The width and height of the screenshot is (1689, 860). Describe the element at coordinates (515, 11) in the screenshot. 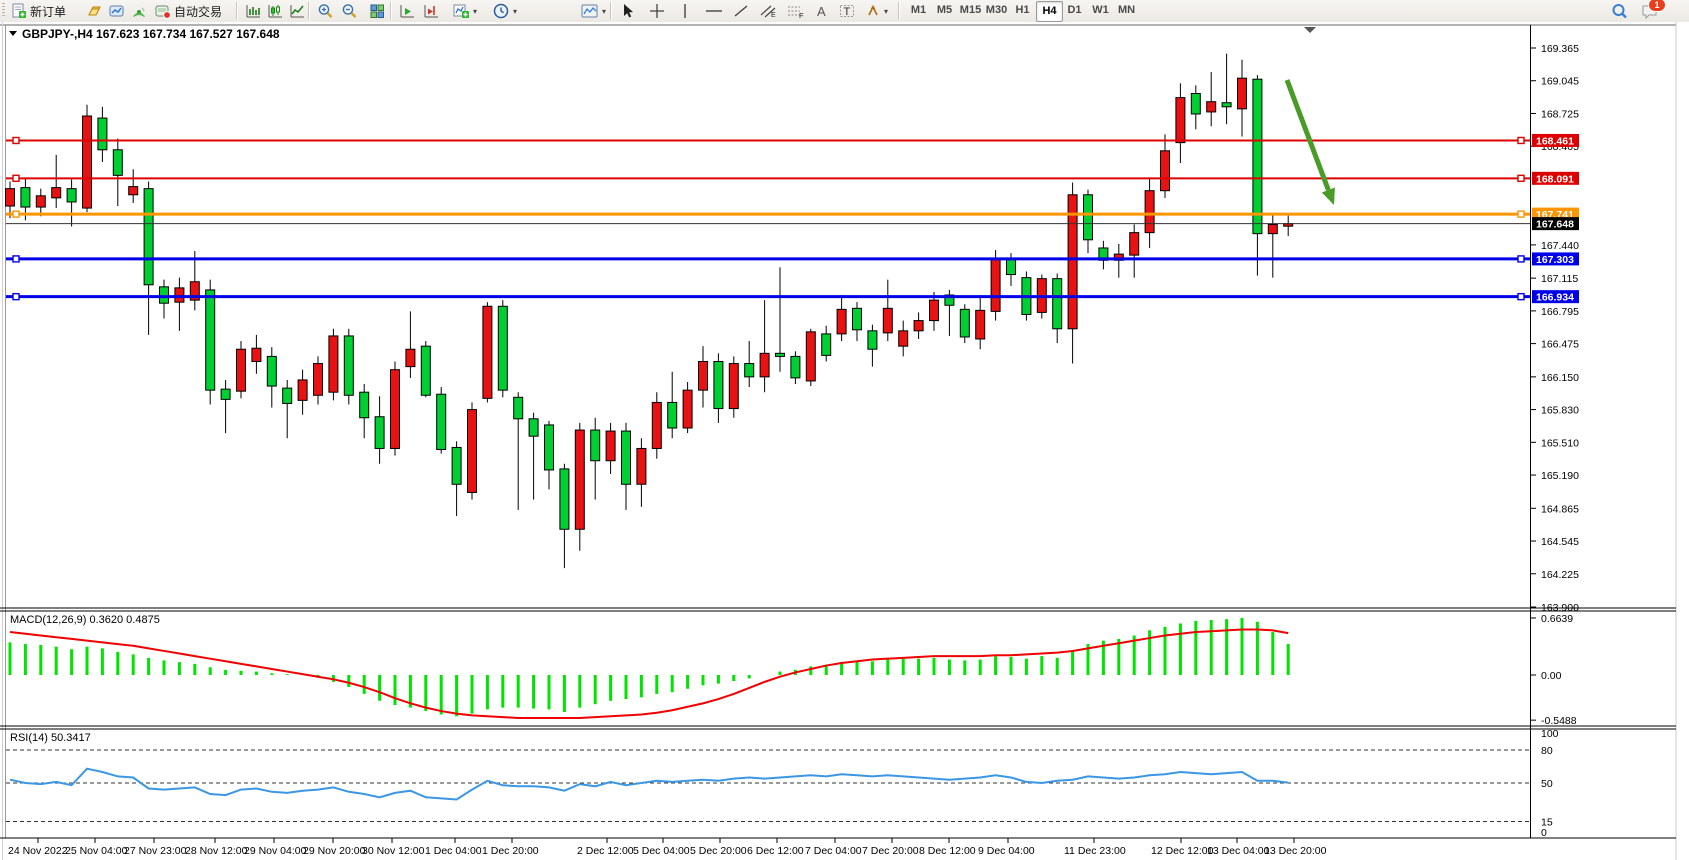

I see `dropdown-caret: ▾` at that location.